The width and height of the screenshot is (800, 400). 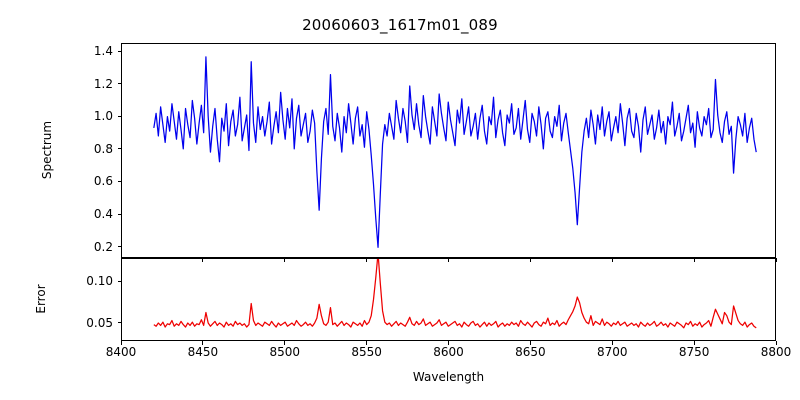 What do you see at coordinates (47, 150) in the screenshot?
I see `y-axis-label-spectrum: Spectrum` at bounding box center [47, 150].